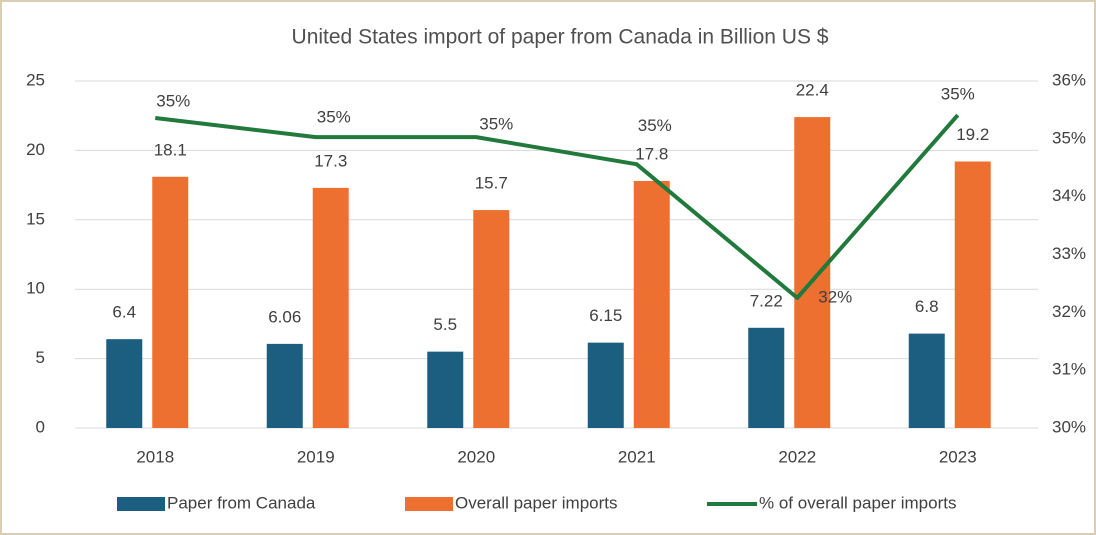 The width and height of the screenshot is (1096, 535). What do you see at coordinates (927, 306) in the screenshot?
I see `bar-value-label: 6.8` at bounding box center [927, 306].